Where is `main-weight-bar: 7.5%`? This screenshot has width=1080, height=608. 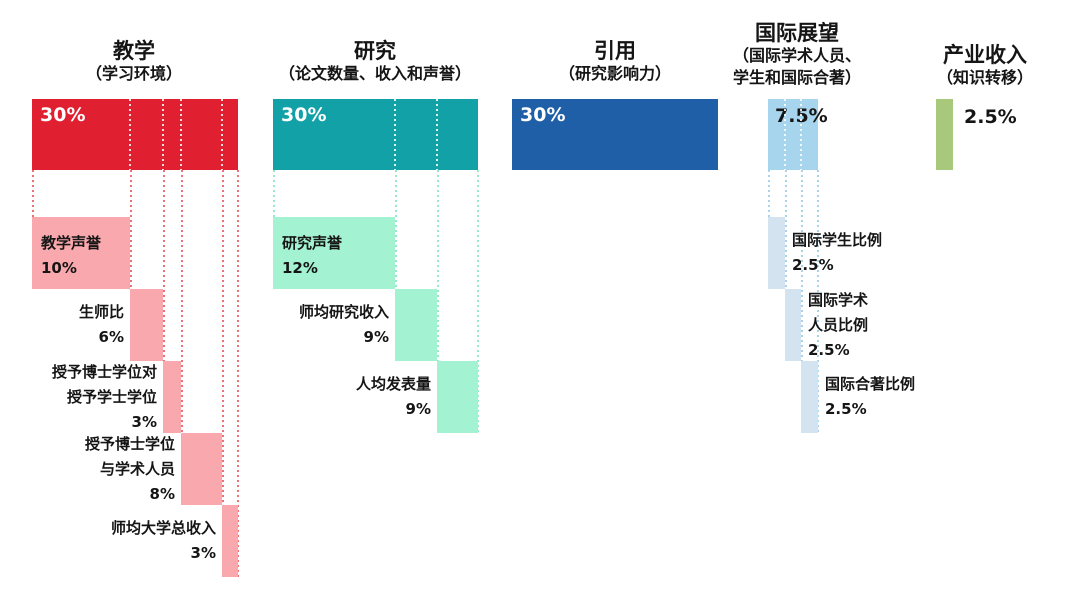 main-weight-bar: 7.5% is located at coordinates (798, 134).